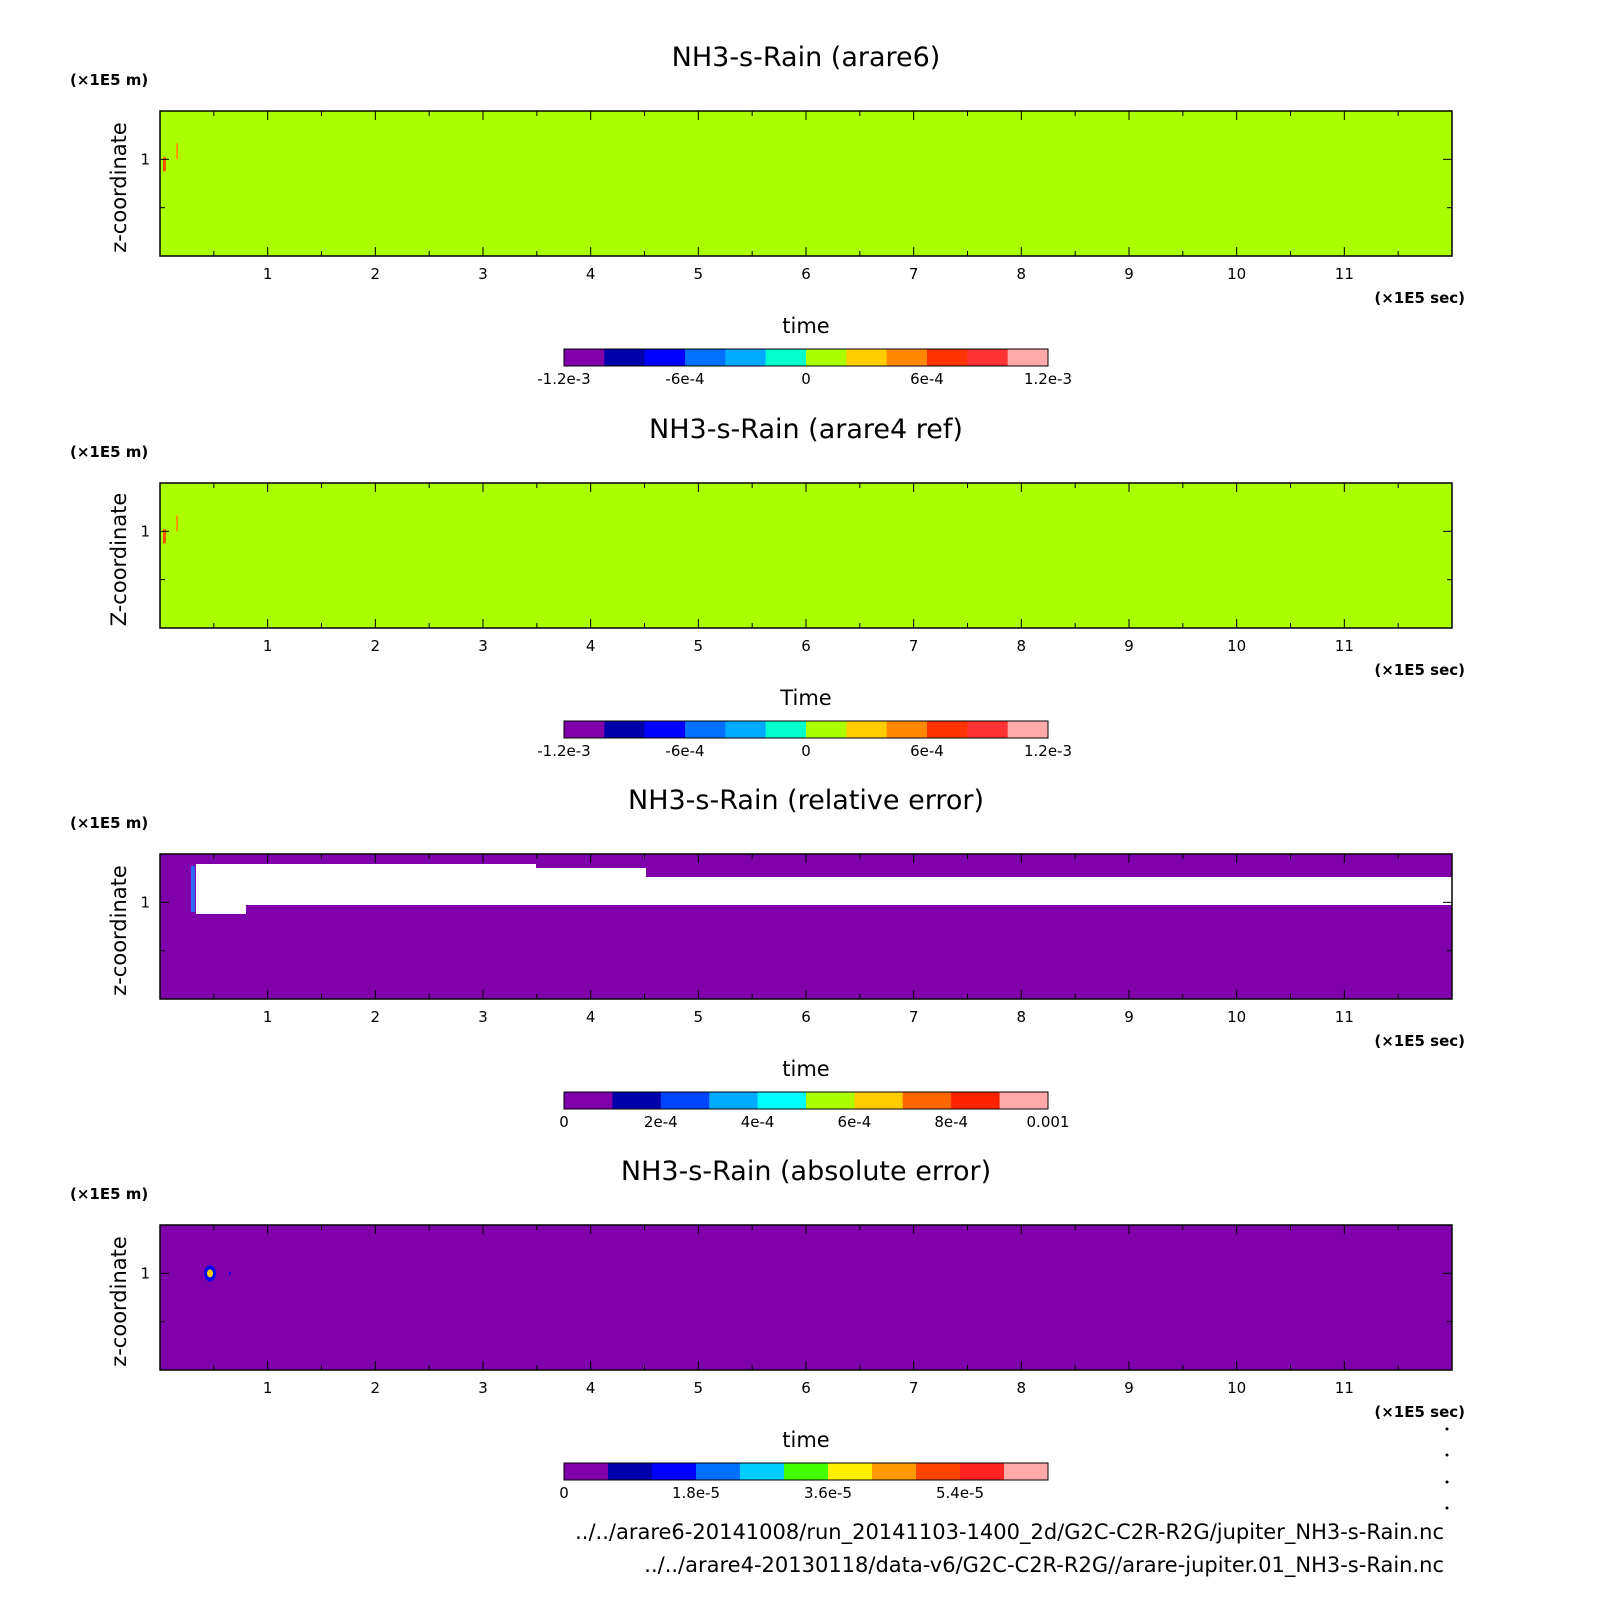 The width and height of the screenshot is (1604, 1604). I want to click on panel-4-x-tick-label: 10, so click(1236, 1388).